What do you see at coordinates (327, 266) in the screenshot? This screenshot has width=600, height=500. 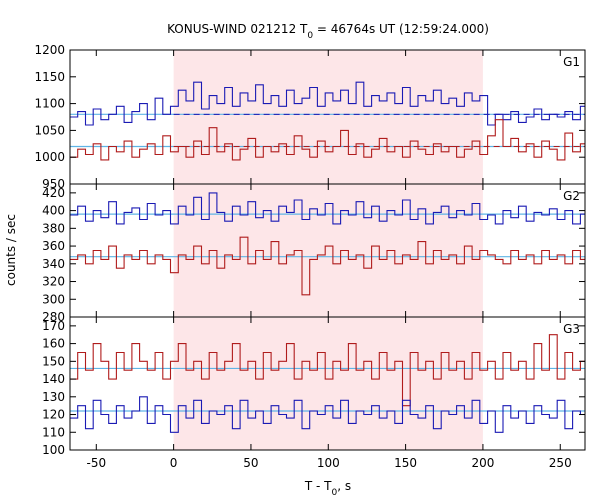 I see `series-line-red-g2` at bounding box center [327, 266].